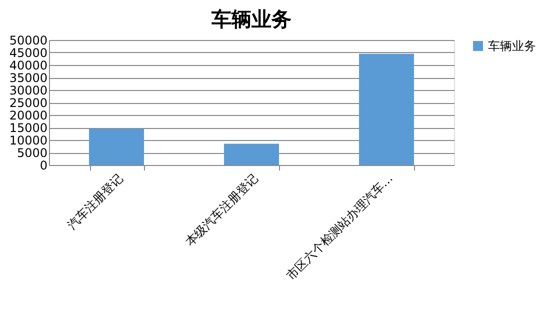  I want to click on y-tick-label: 40000, so click(28, 65).